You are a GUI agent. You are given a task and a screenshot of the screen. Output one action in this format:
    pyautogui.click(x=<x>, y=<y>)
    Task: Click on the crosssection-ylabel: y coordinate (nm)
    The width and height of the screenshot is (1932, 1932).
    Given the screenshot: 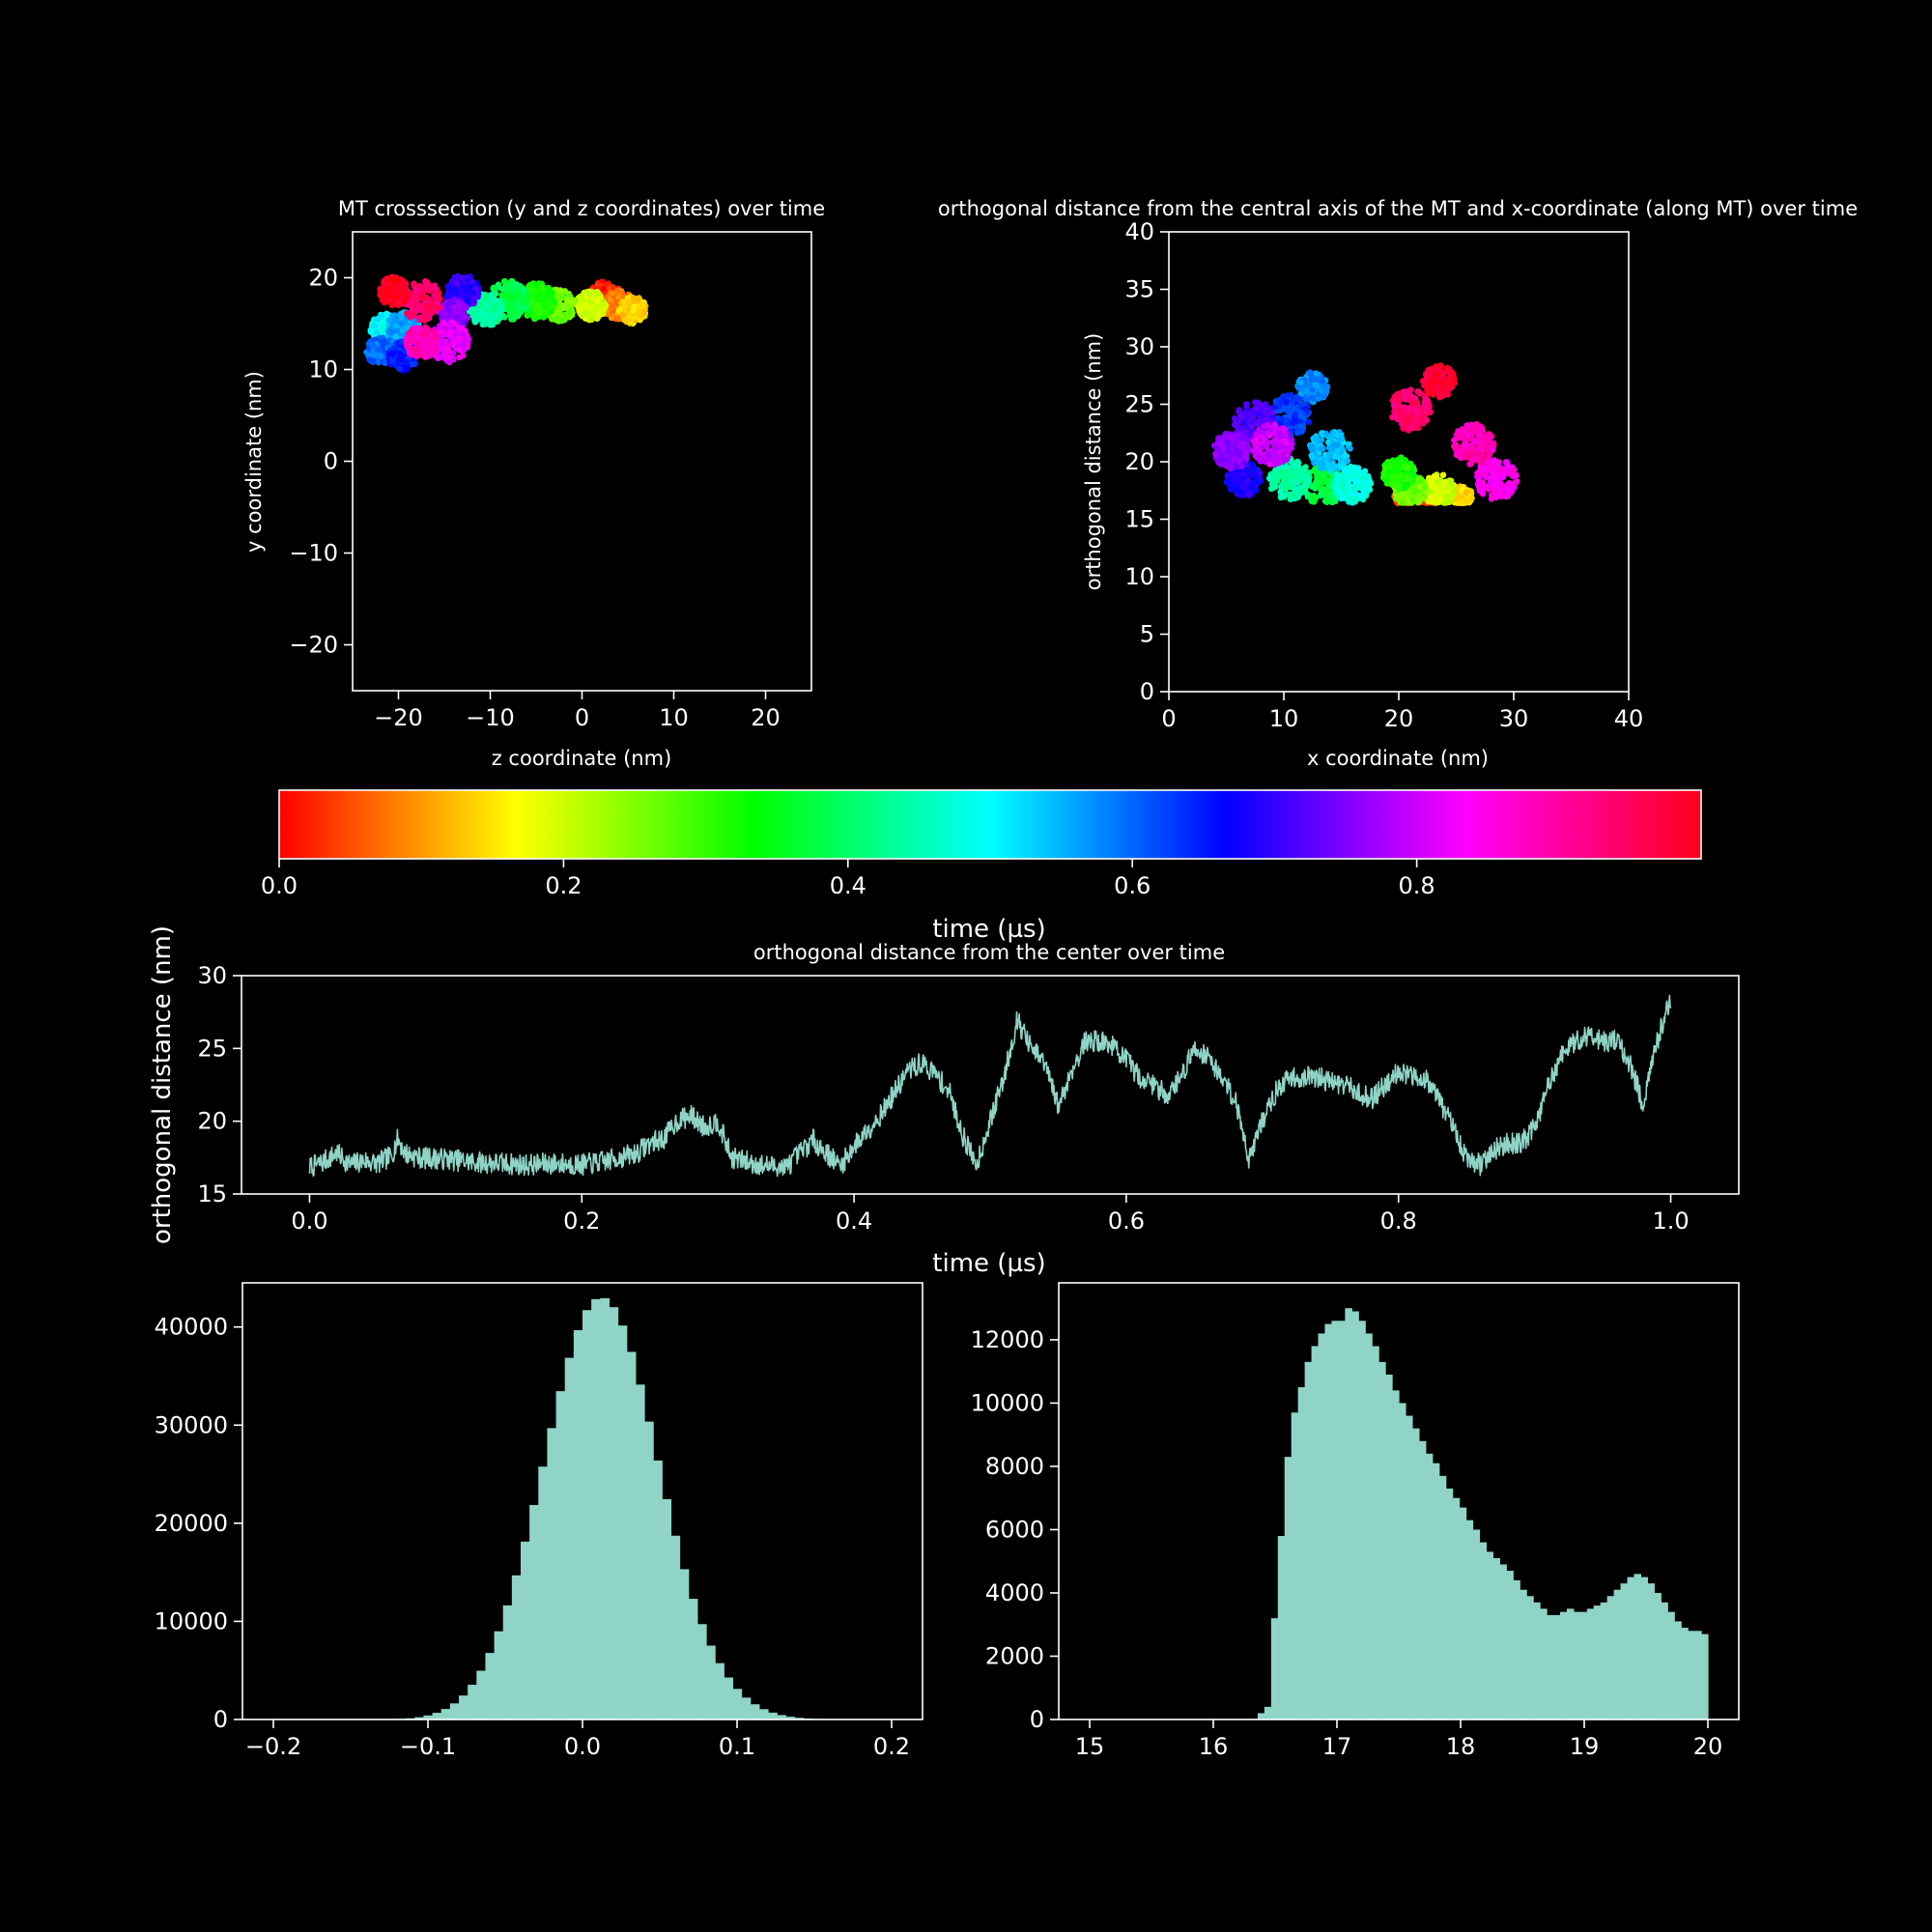 What is the action you would take?
    pyautogui.click(x=254, y=462)
    